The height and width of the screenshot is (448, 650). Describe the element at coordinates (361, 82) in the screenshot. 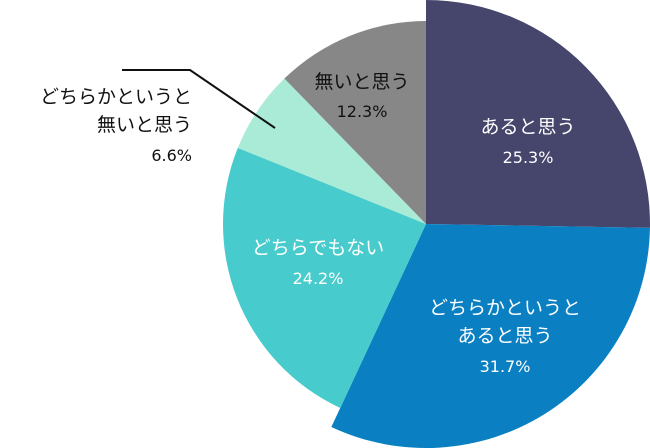

I see `slice-label-4-line-0: 無いと思う` at that location.